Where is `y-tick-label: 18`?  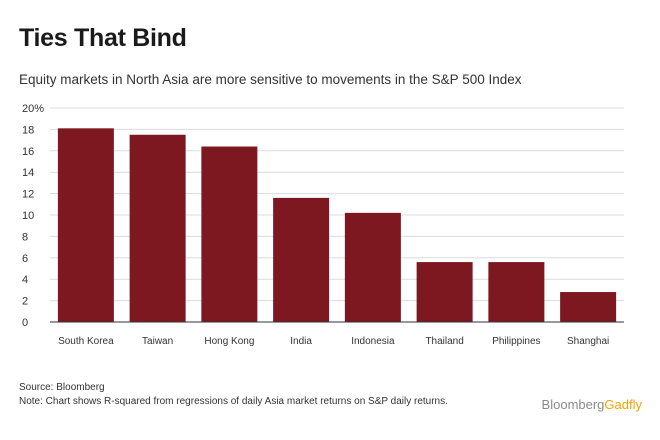
y-tick-label: 18 is located at coordinates (28, 130).